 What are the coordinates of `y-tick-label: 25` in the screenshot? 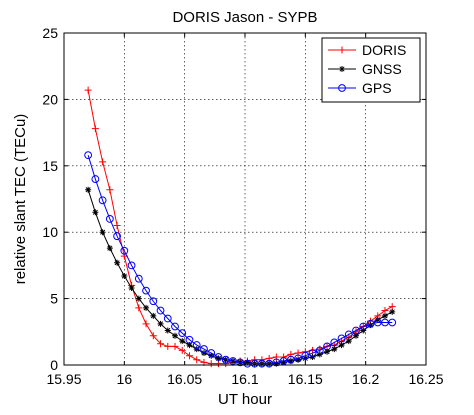 It's located at (50, 33).